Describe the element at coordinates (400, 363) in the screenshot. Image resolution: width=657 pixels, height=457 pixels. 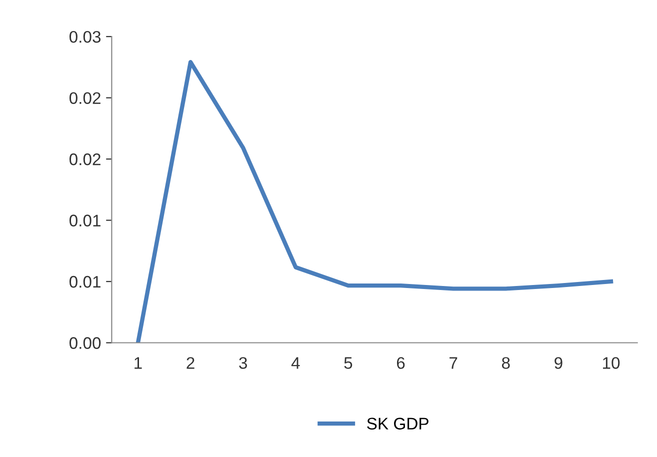
I see `x-tick-label: 6` at that location.